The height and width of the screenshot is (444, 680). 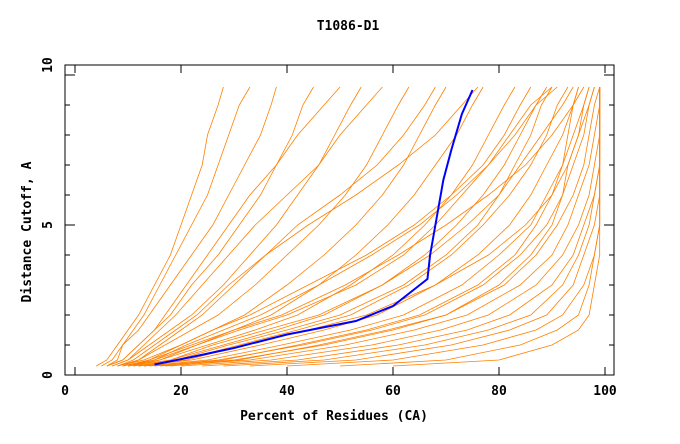 What do you see at coordinates (27, 231) in the screenshot?
I see `y-axis-label: Distance Cutoff, A` at bounding box center [27, 231].